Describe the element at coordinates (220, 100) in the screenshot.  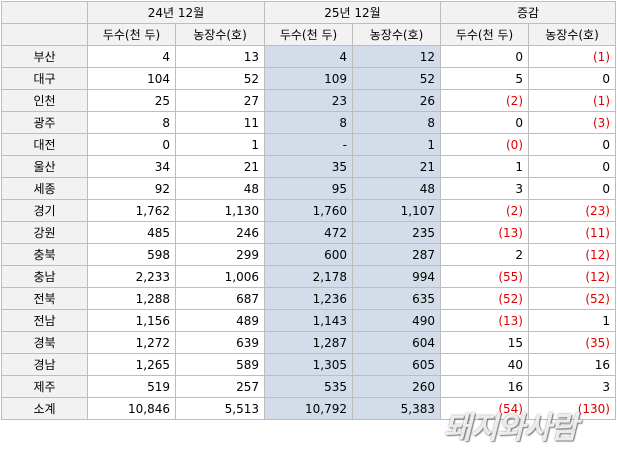
I see `data-cell: 27` at that location.